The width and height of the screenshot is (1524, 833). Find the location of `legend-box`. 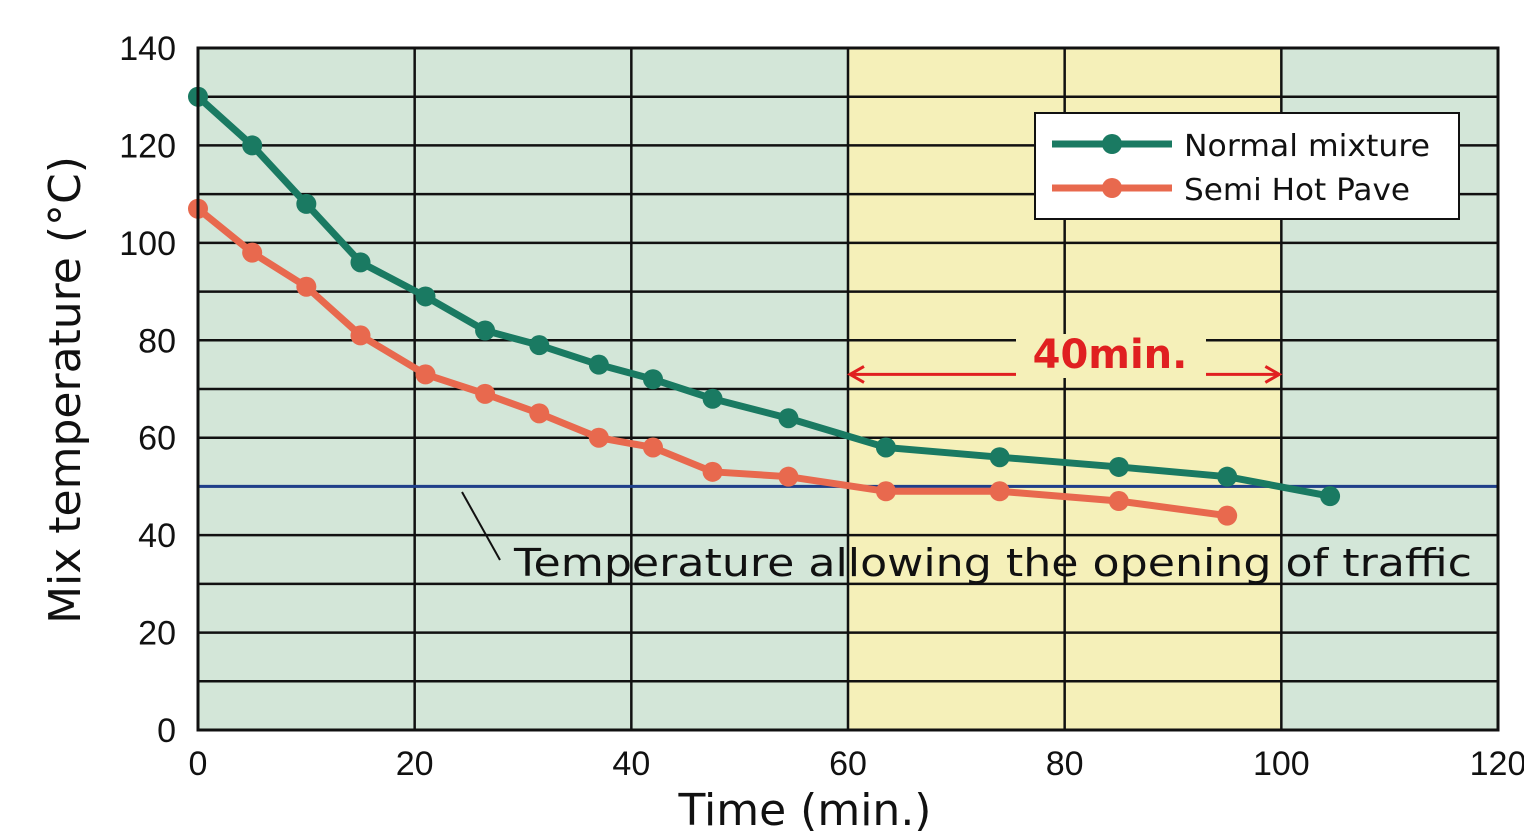

legend-box is located at coordinates (1247, 166).